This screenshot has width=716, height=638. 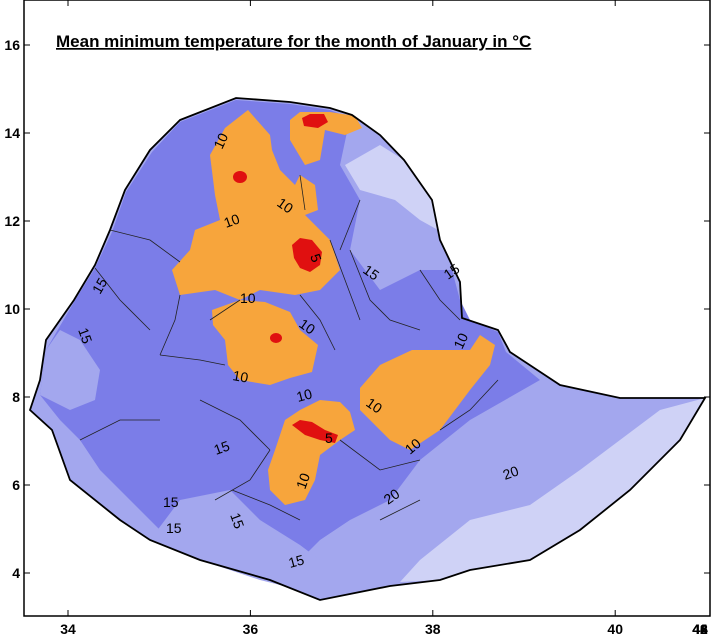 I want to click on zone-above-20-northeast, so click(x=391, y=187).